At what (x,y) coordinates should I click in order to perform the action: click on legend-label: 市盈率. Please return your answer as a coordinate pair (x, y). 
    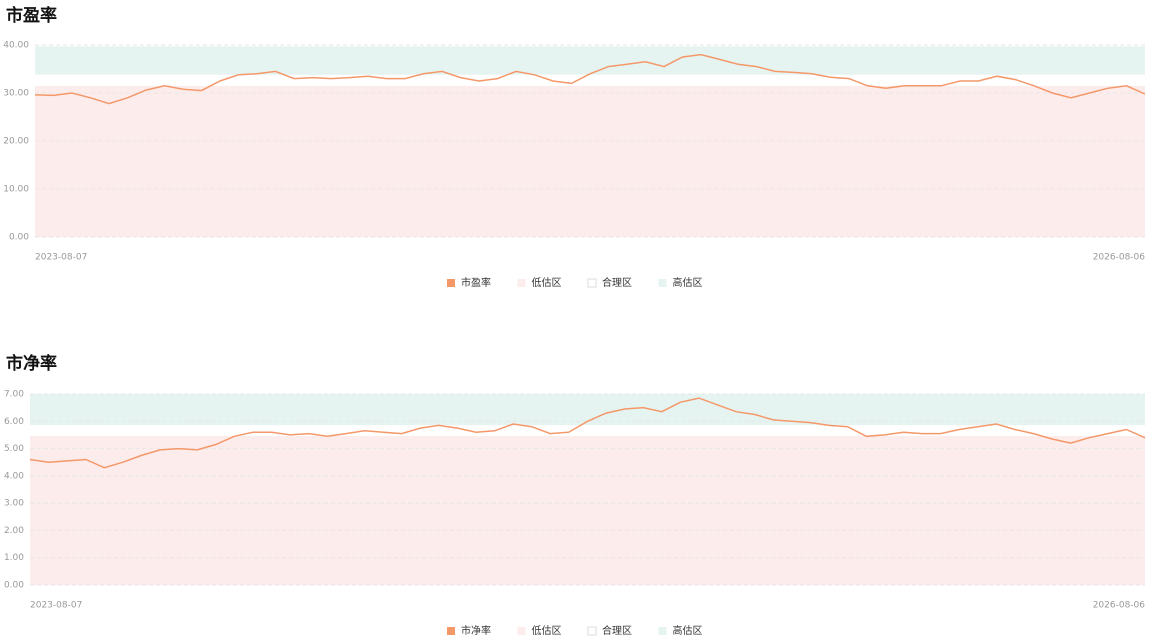
    Looking at the image, I should click on (476, 282).